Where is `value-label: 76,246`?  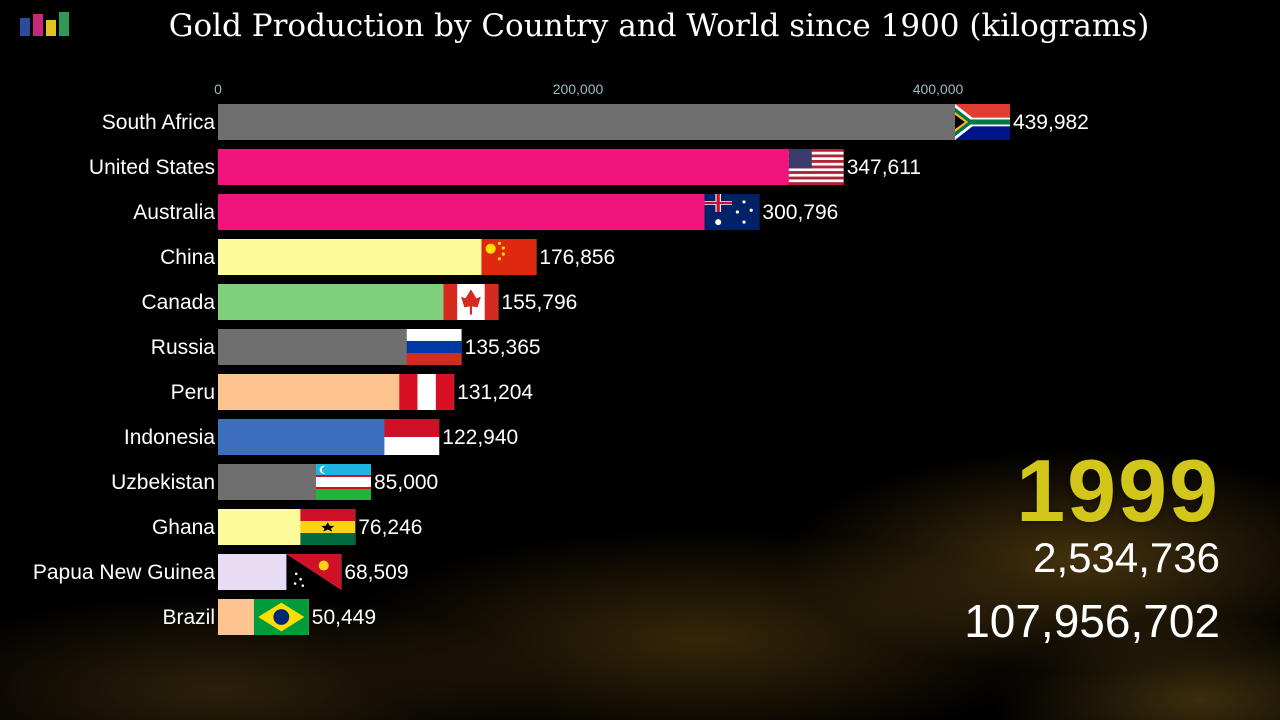 value-label: 76,246 is located at coordinates (390, 527).